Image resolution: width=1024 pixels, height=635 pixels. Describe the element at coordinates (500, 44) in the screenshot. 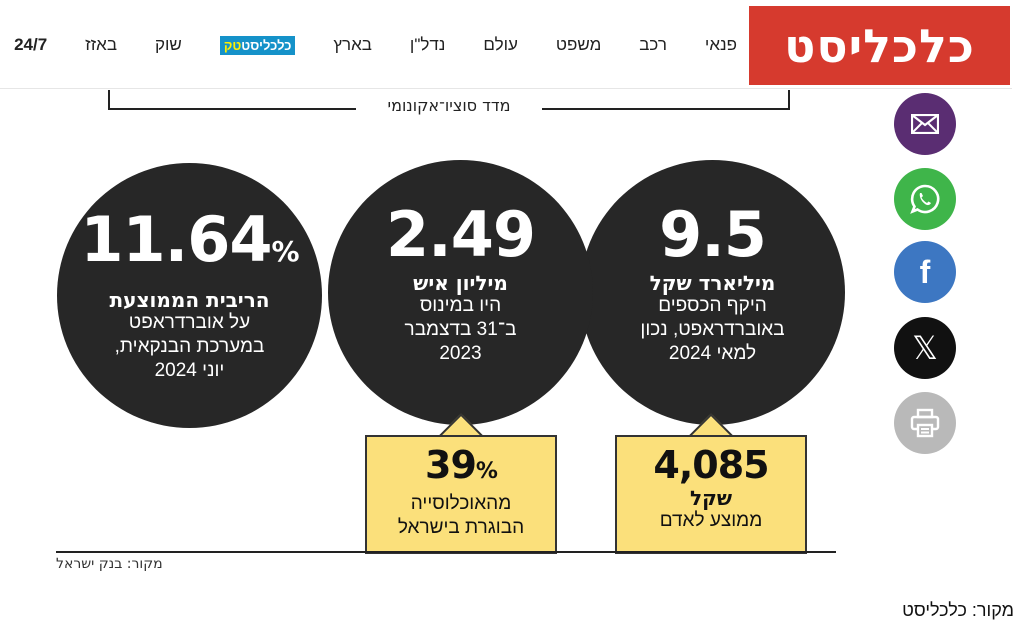

I see `nav-item-world: עולם` at that location.